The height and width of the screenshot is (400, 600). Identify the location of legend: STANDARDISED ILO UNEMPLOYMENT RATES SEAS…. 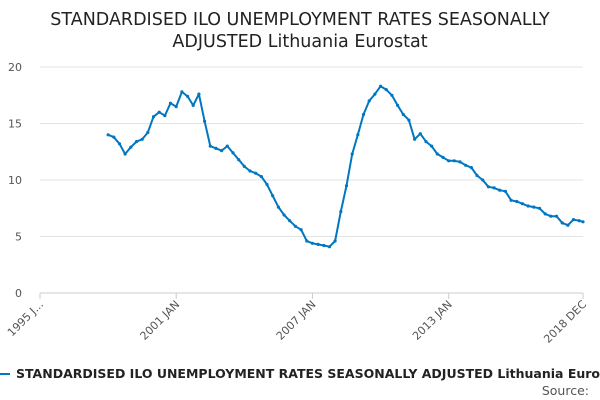
(300, 373).